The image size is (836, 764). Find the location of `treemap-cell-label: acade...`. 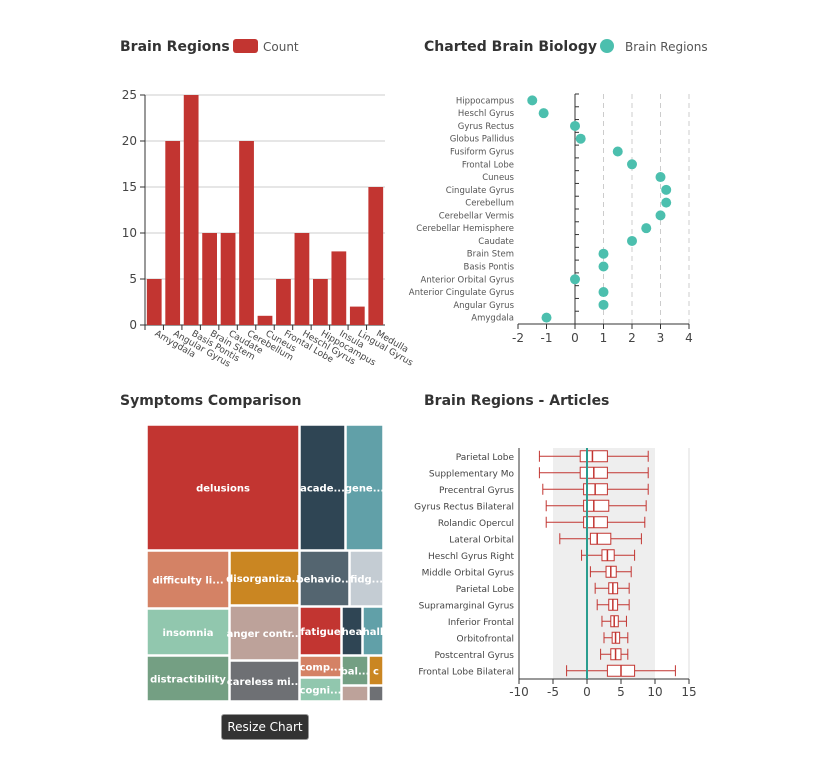

treemap-cell-label: acade... is located at coordinates (322, 489).